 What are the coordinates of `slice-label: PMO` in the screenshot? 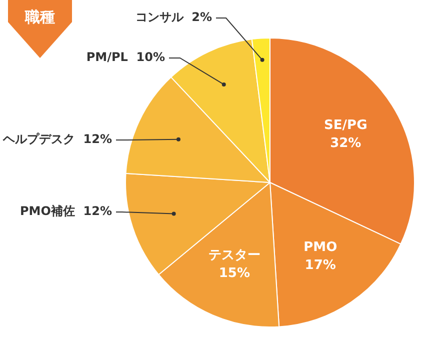 It's located at (321, 247).